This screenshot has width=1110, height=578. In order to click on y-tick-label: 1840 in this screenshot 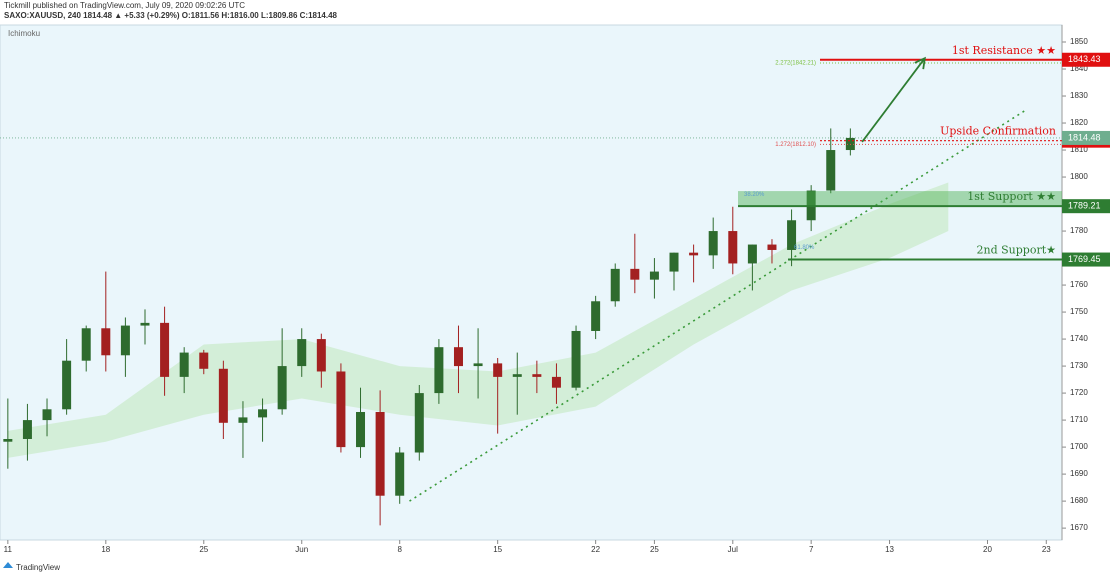, I will do `click(1079, 68)`.